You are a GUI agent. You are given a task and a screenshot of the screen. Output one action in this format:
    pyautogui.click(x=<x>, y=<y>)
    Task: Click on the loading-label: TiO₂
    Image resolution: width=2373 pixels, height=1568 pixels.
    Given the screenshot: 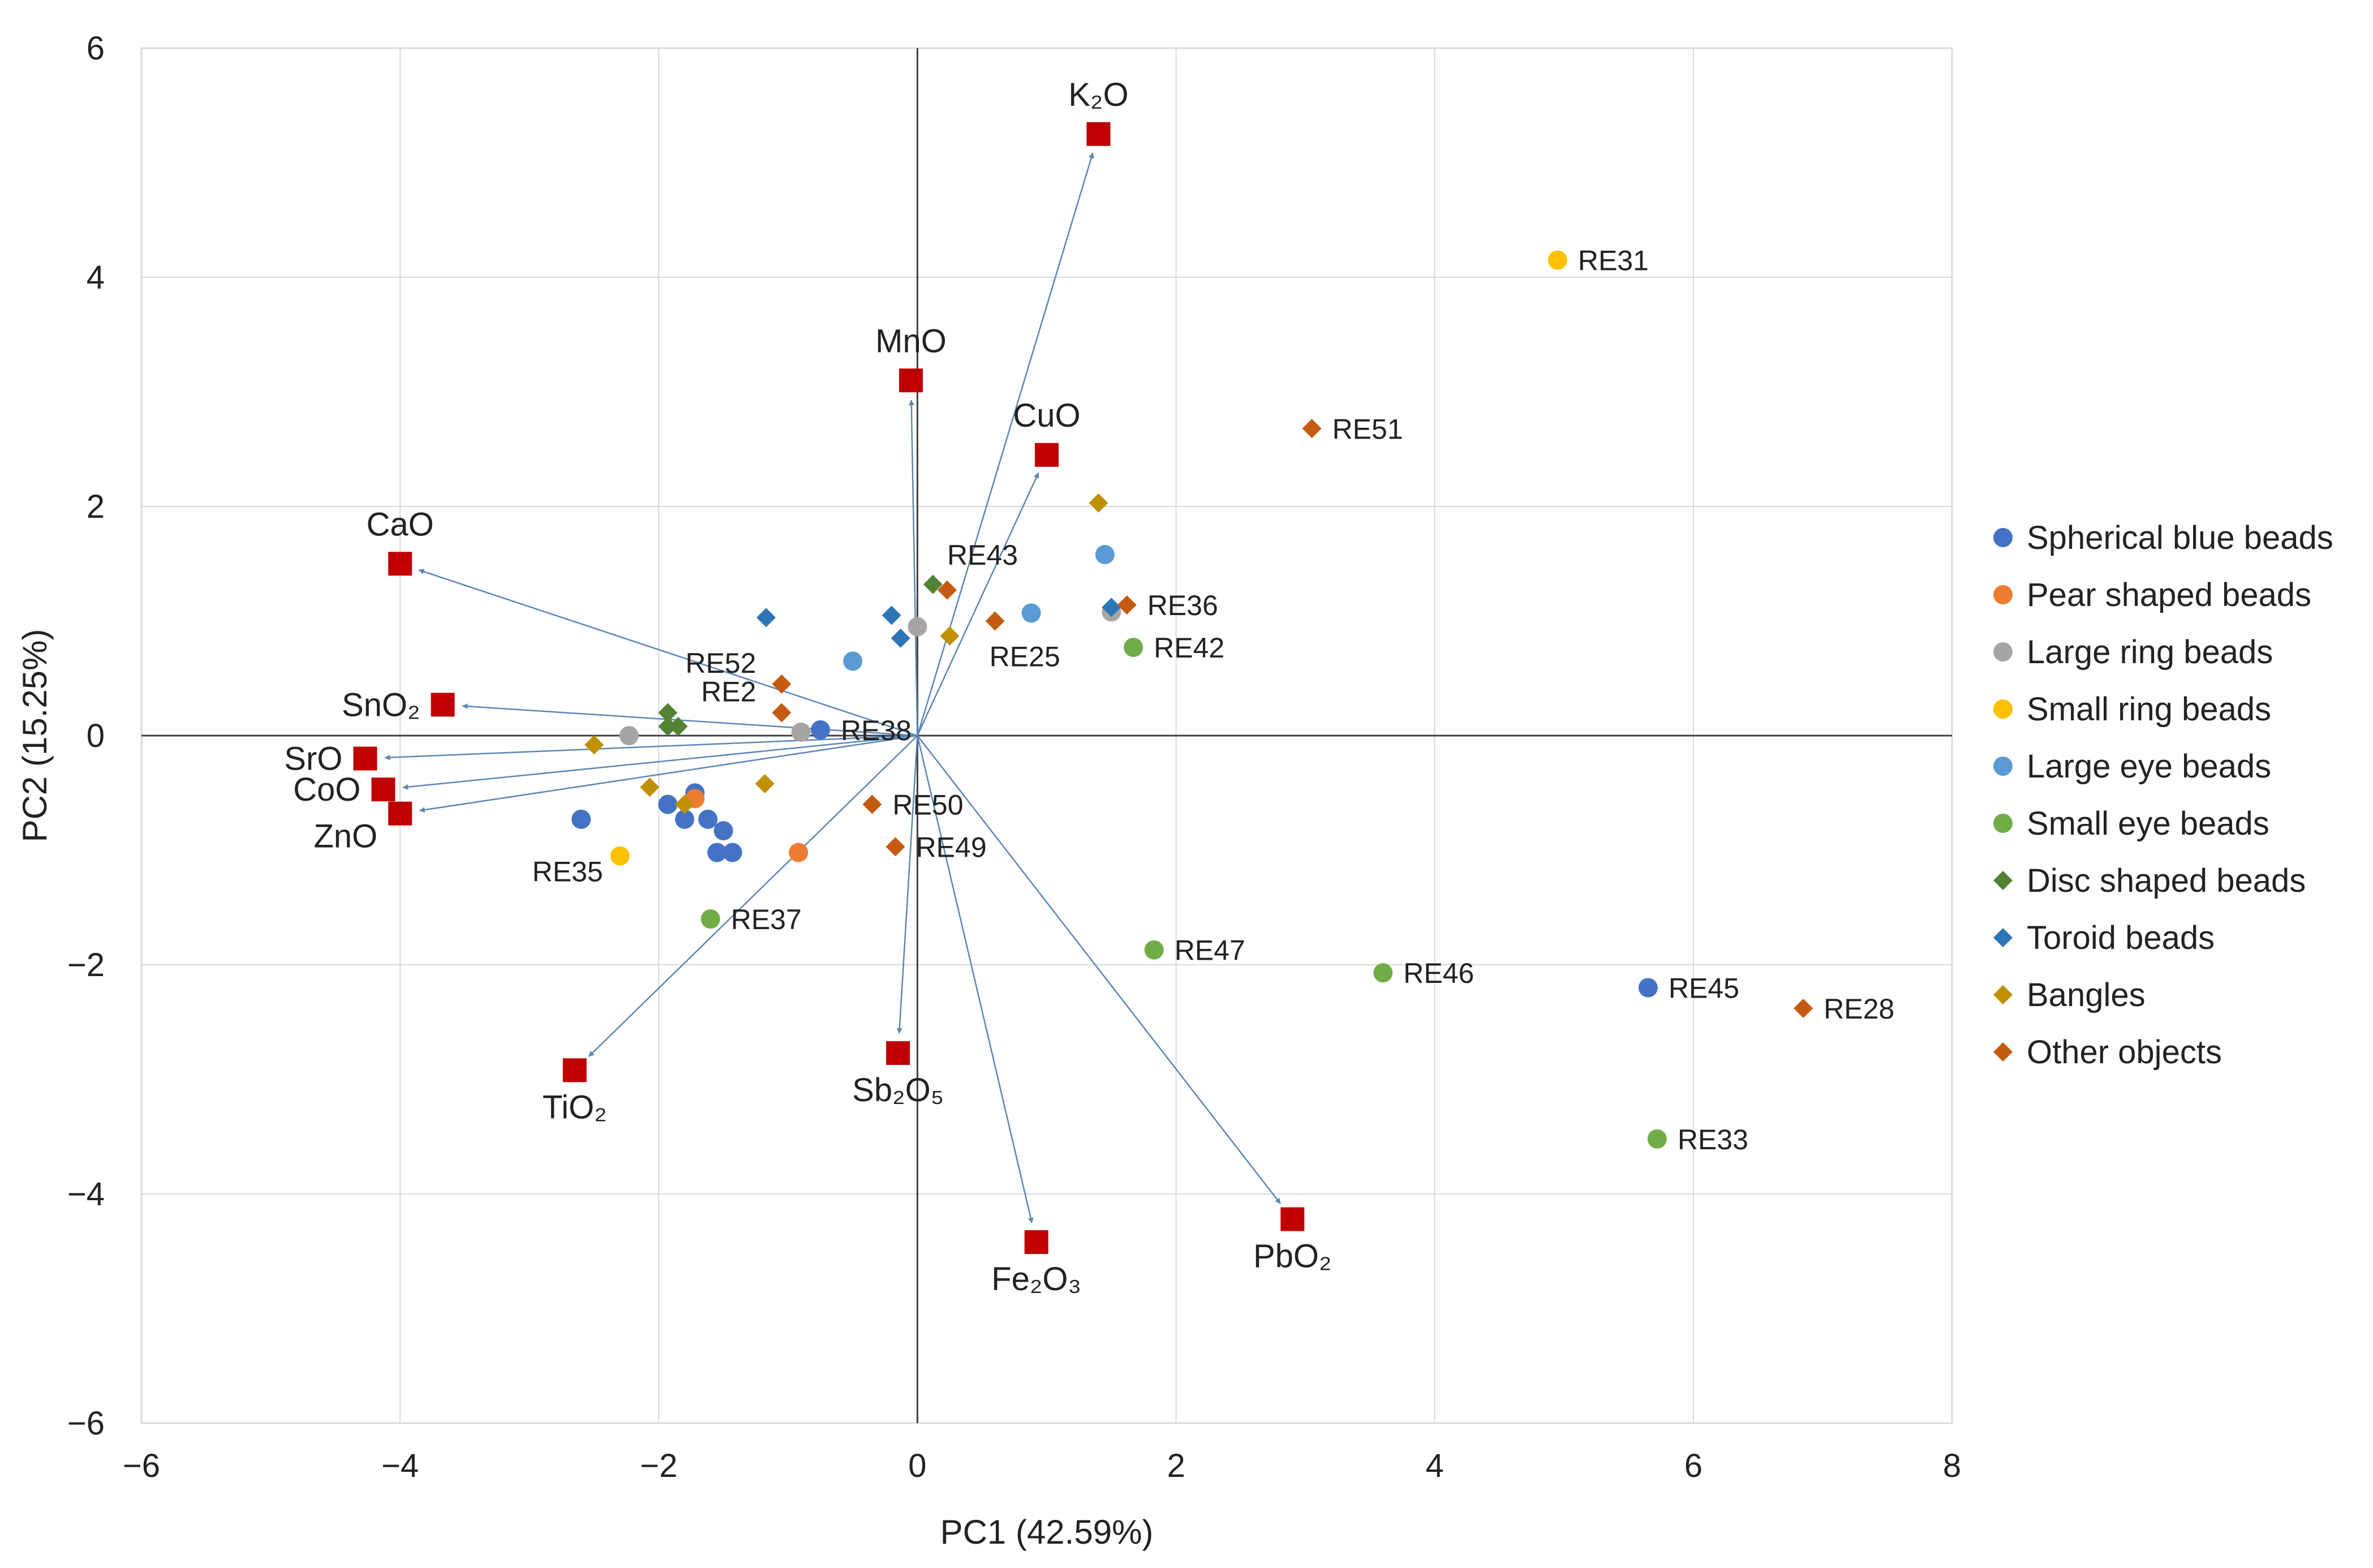 What is the action you would take?
    pyautogui.click(x=575, y=1107)
    